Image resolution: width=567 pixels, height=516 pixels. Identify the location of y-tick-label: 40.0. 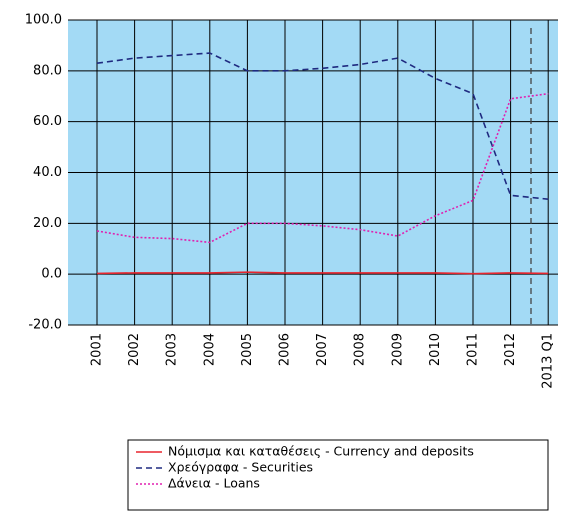
(47, 172).